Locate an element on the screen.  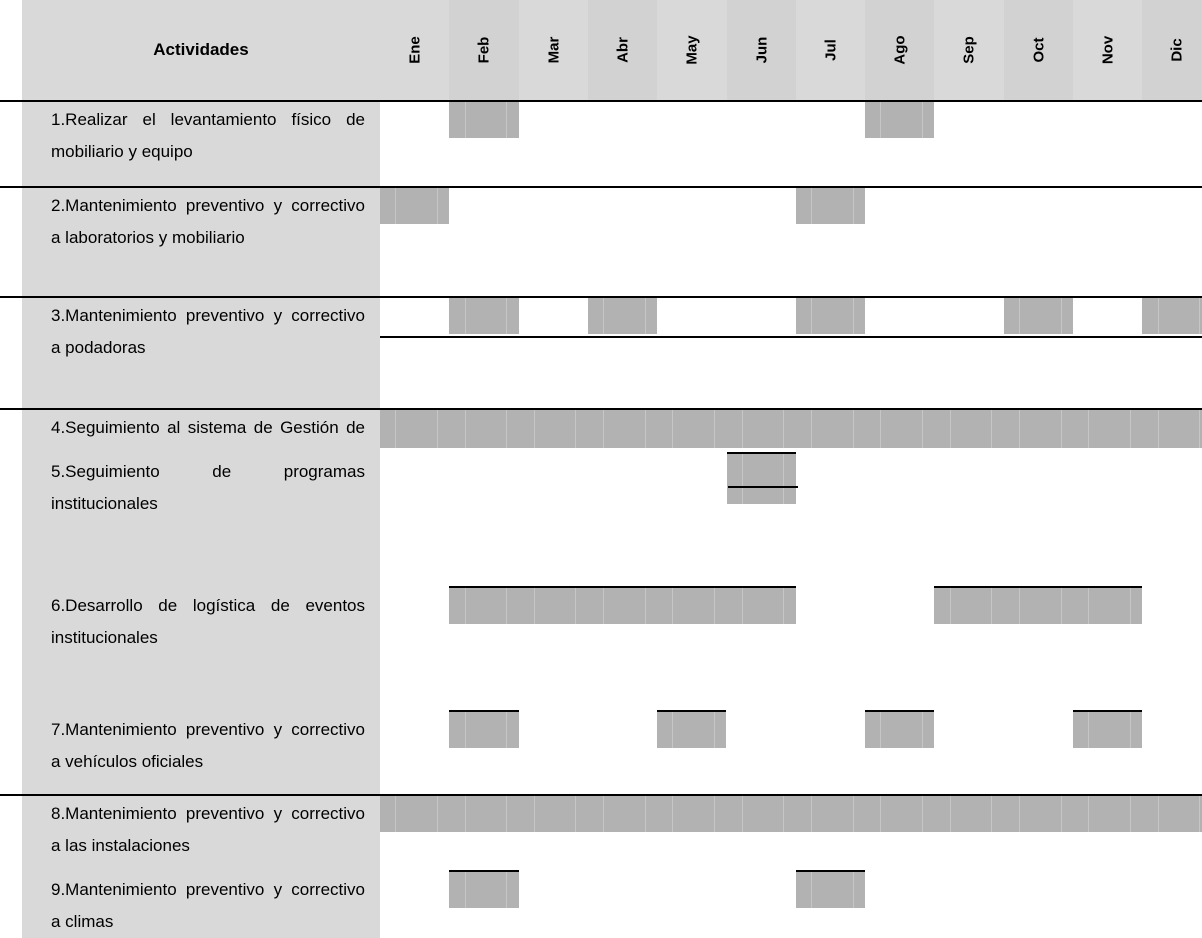
month-label: Sep is located at coordinates (969, 50).